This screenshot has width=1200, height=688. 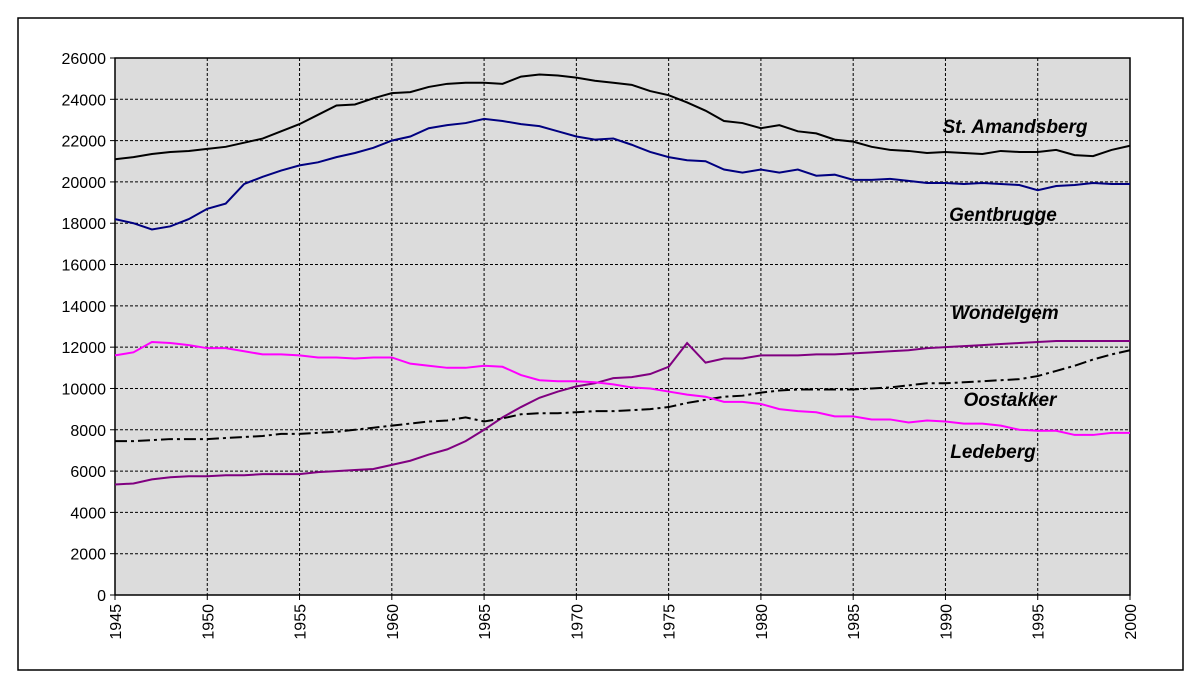 What do you see at coordinates (485, 622) in the screenshot?
I see `x-tick-label: 1965` at bounding box center [485, 622].